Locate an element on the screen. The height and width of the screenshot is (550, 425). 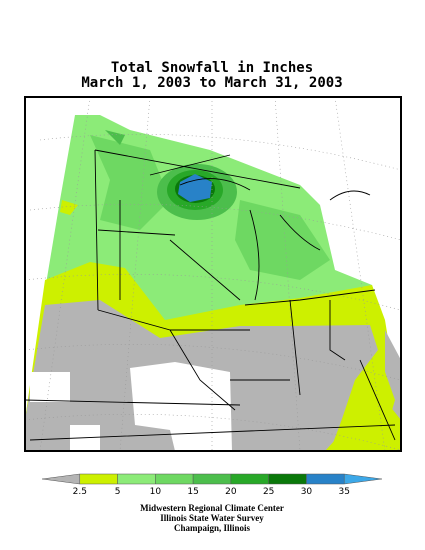
credit: Illinois State Water Survey is located at coordinates (212, 518).